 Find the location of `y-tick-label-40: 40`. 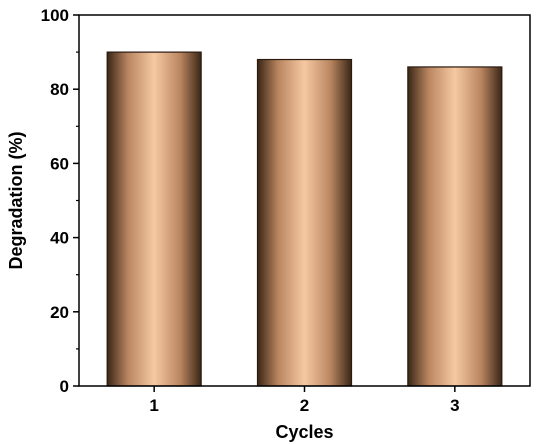

y-tick-label-40: 40 is located at coordinates (59, 238).